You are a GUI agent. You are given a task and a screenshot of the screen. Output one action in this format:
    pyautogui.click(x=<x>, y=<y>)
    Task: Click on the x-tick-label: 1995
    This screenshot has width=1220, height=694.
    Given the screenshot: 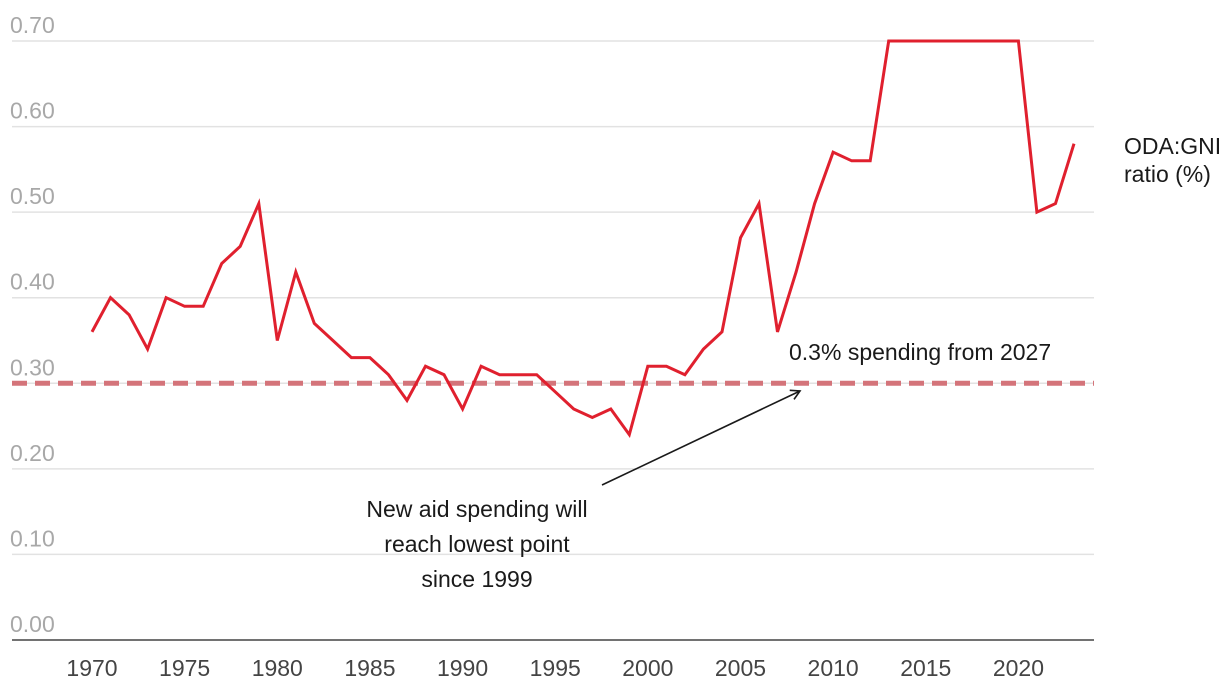 What is the action you would take?
    pyautogui.click(x=555, y=668)
    